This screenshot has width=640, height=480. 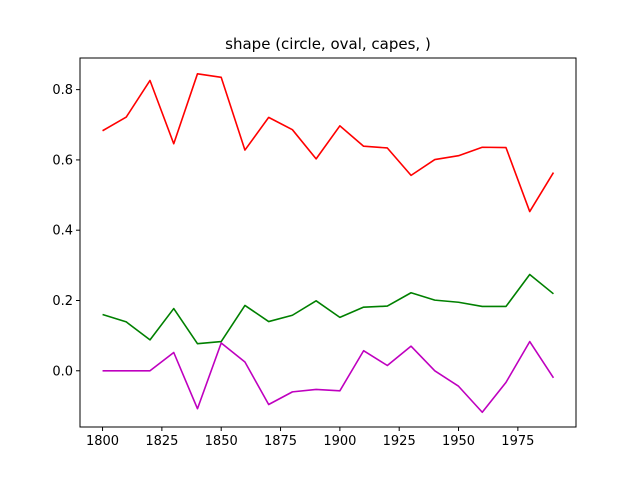 I want to click on x-tick-label-1925: 1925, so click(x=399, y=441).